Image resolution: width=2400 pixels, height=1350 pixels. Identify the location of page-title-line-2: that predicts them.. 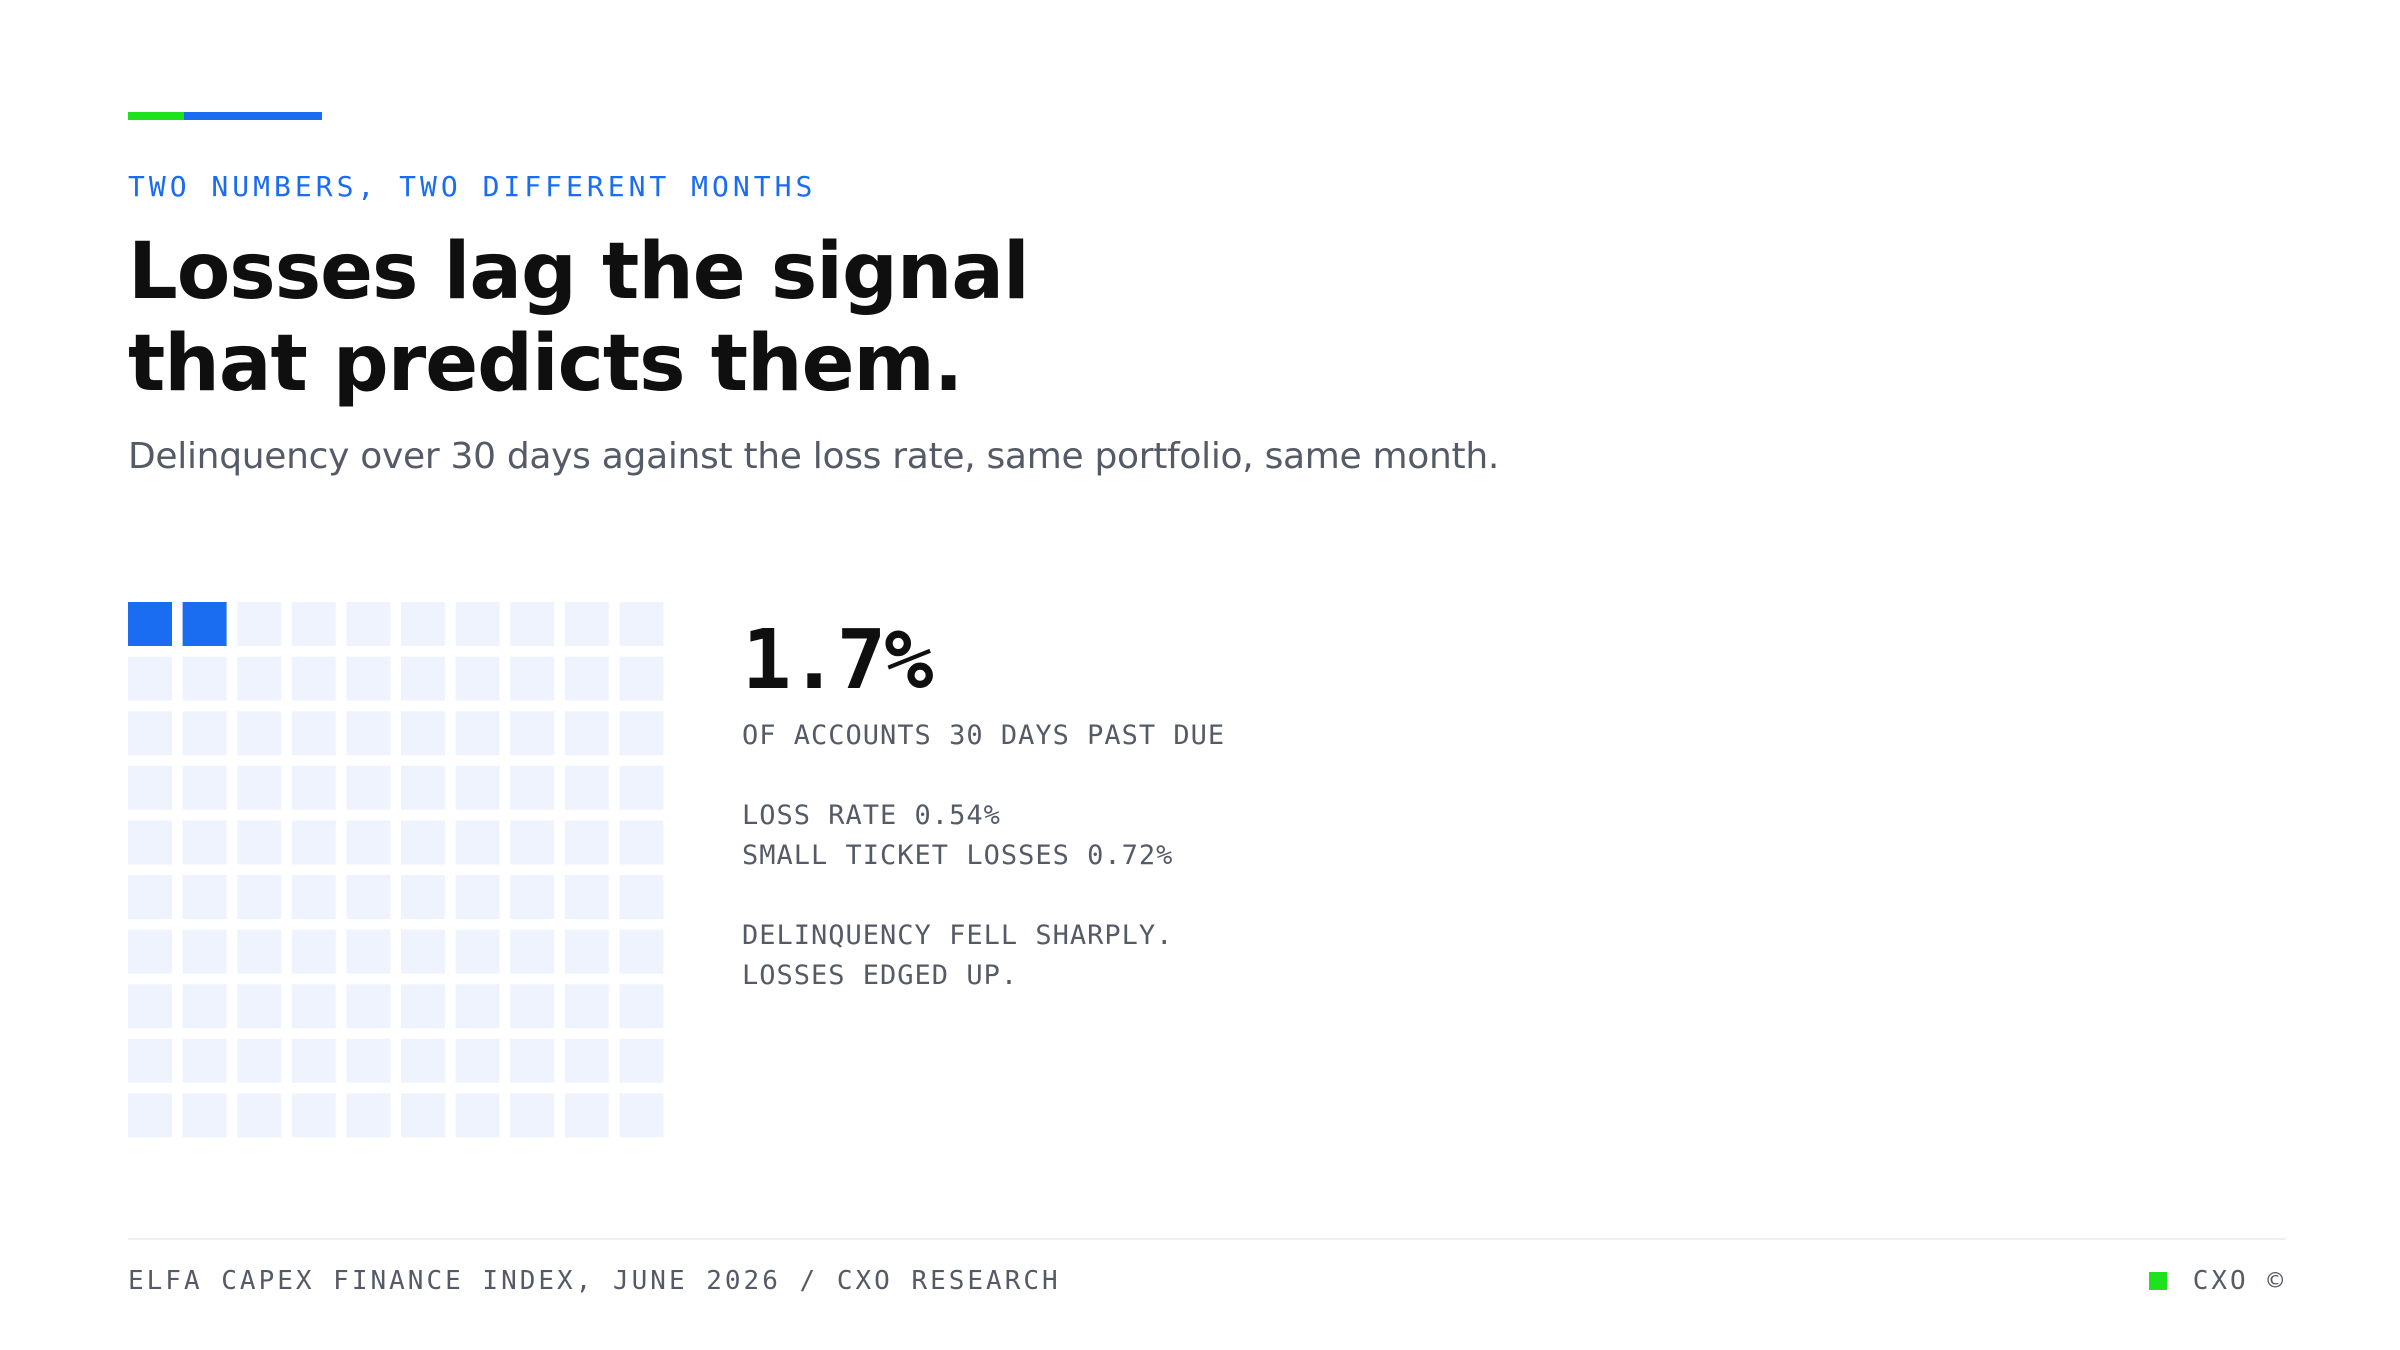
(545, 364).